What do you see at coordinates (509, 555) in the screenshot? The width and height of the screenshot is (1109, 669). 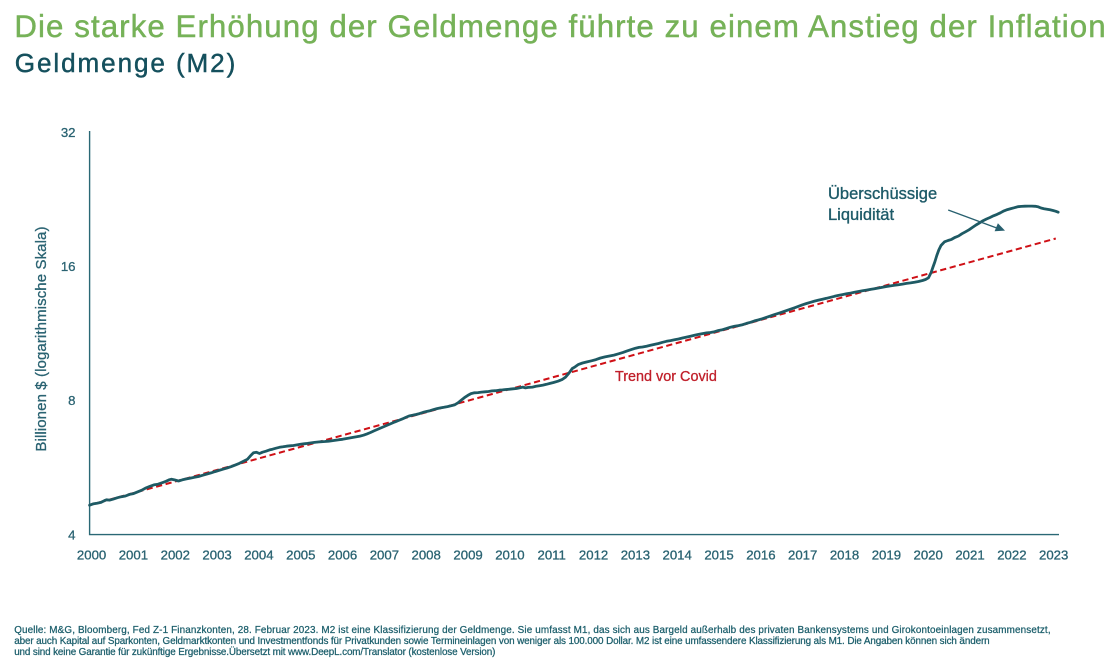 I see `svg-text: 2010` at bounding box center [509, 555].